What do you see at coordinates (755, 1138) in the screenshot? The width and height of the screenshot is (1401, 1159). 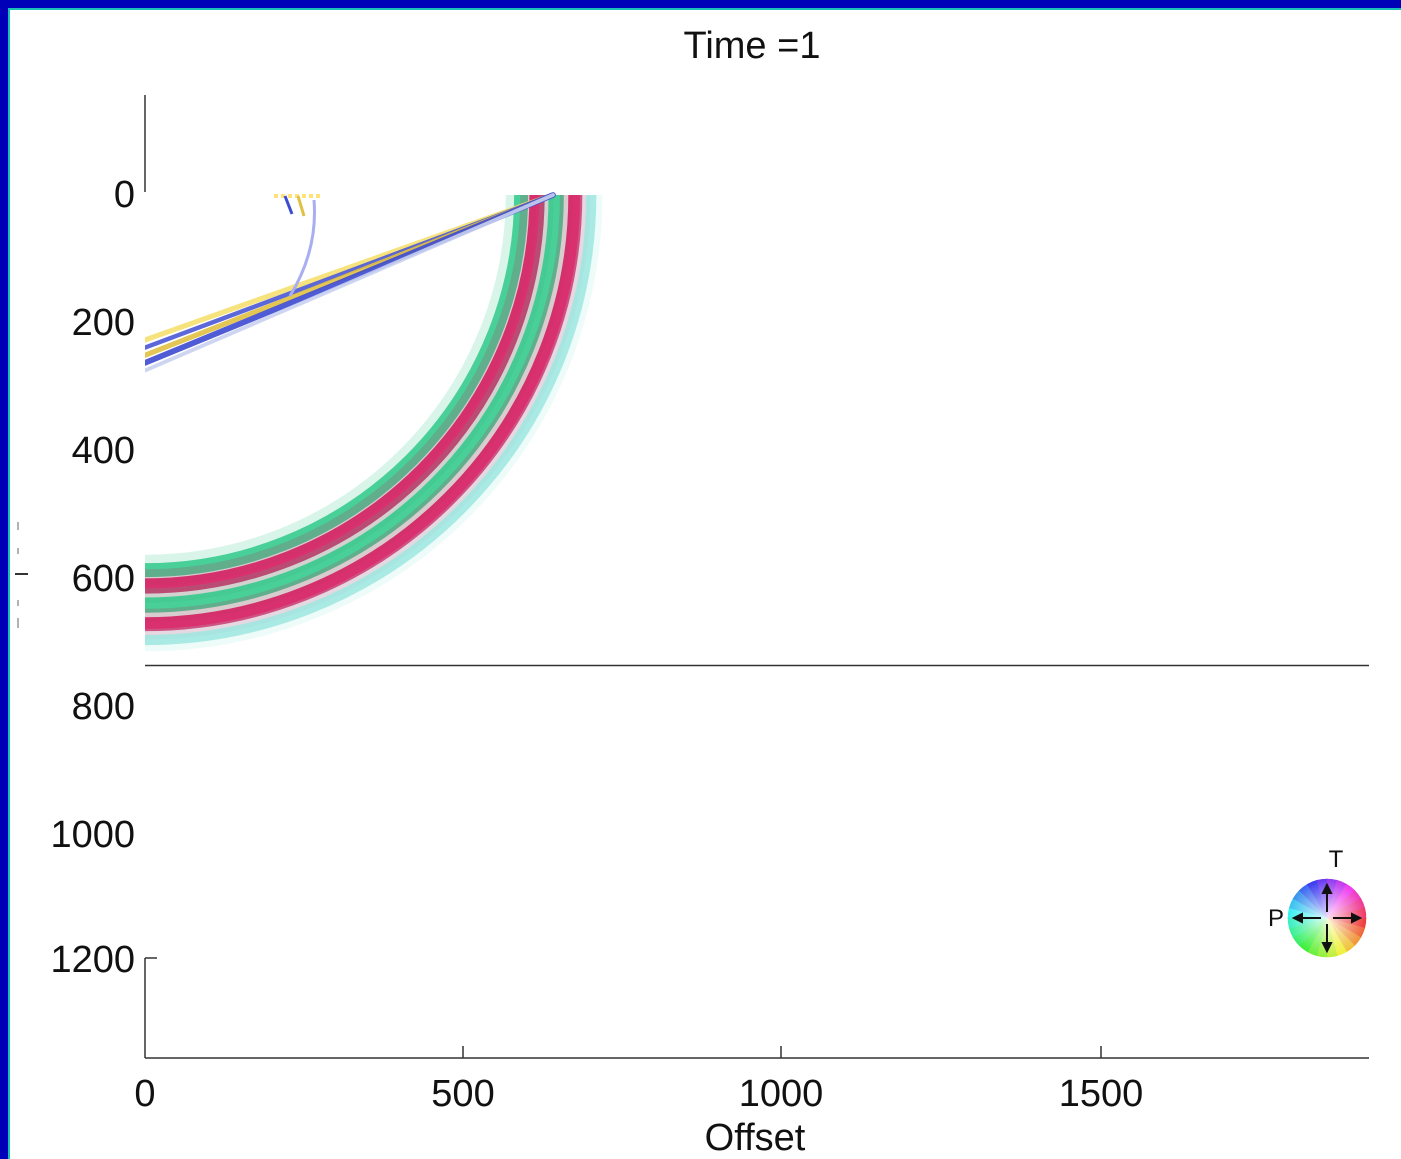 I see `x-axis-title: Offset` at bounding box center [755, 1138].